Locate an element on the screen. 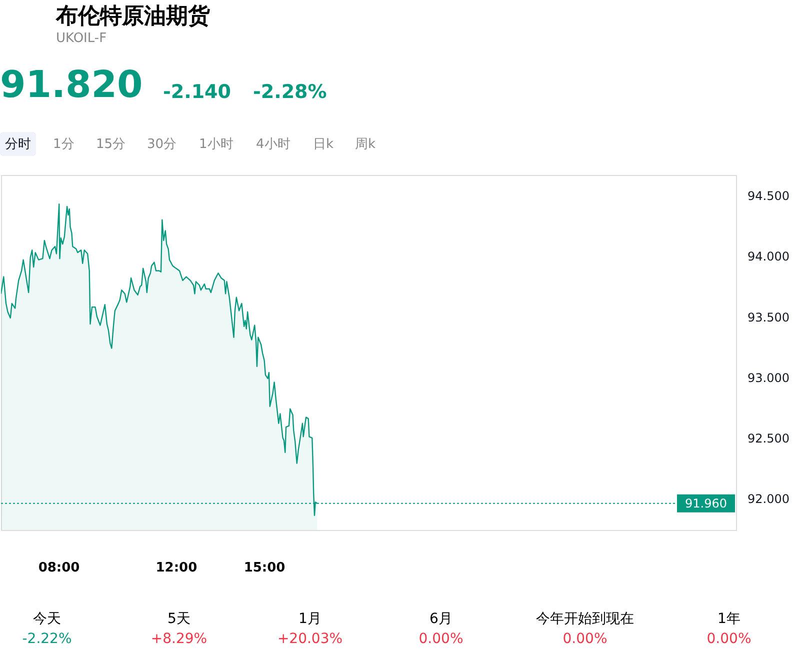 This screenshot has width=800, height=660. text: 15分 is located at coordinates (111, 144).